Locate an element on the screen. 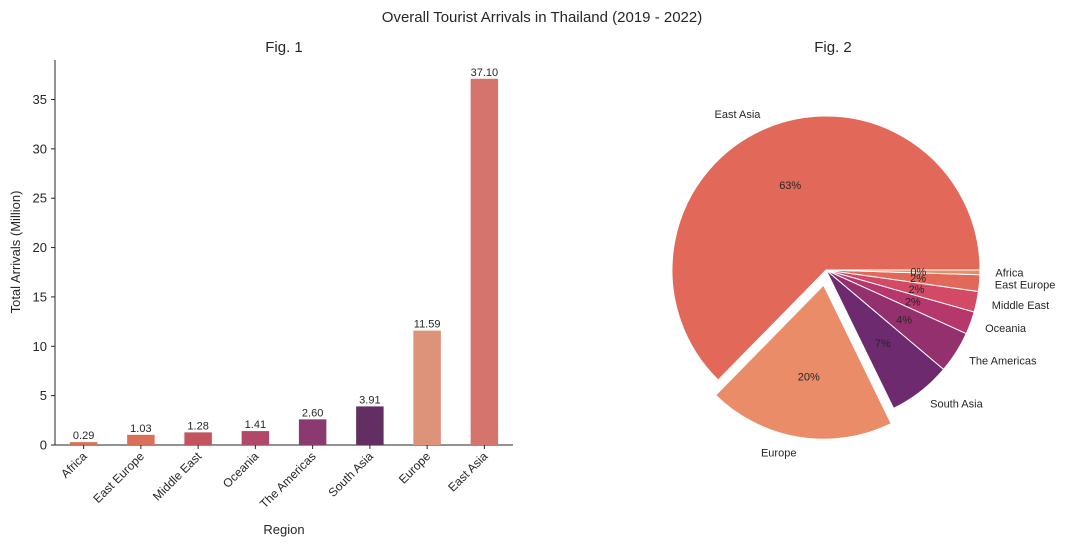 This screenshot has height=547, width=1080. pie-pct-africa: 0% is located at coordinates (918, 272).